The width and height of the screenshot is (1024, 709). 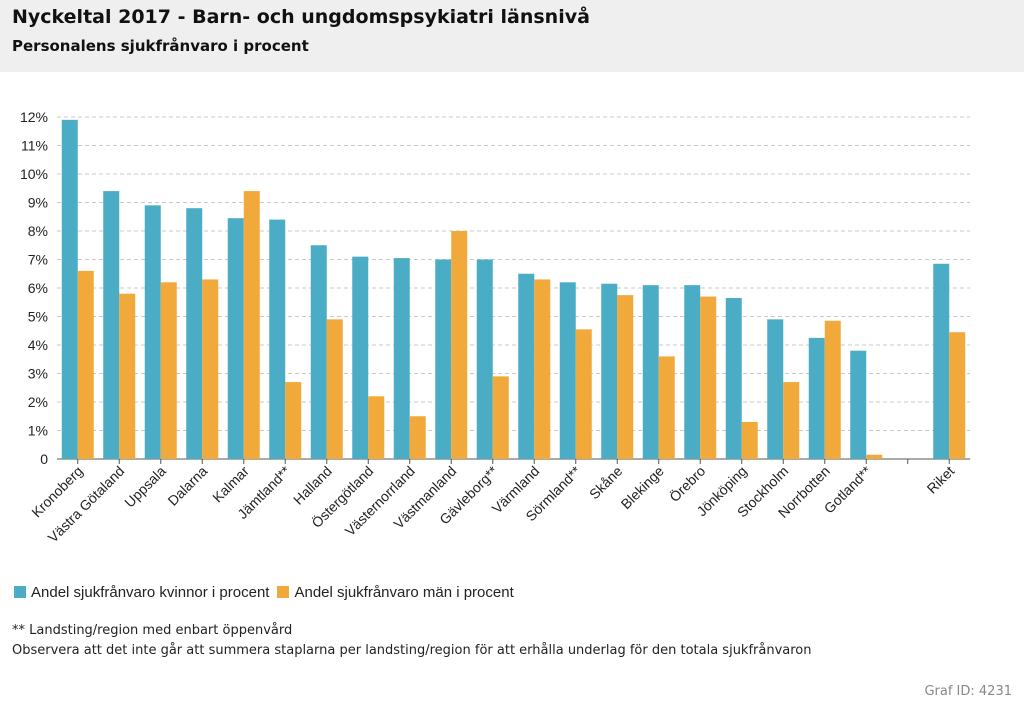 What do you see at coordinates (38, 203) in the screenshot?
I see `y-tick-label: 9%` at bounding box center [38, 203].